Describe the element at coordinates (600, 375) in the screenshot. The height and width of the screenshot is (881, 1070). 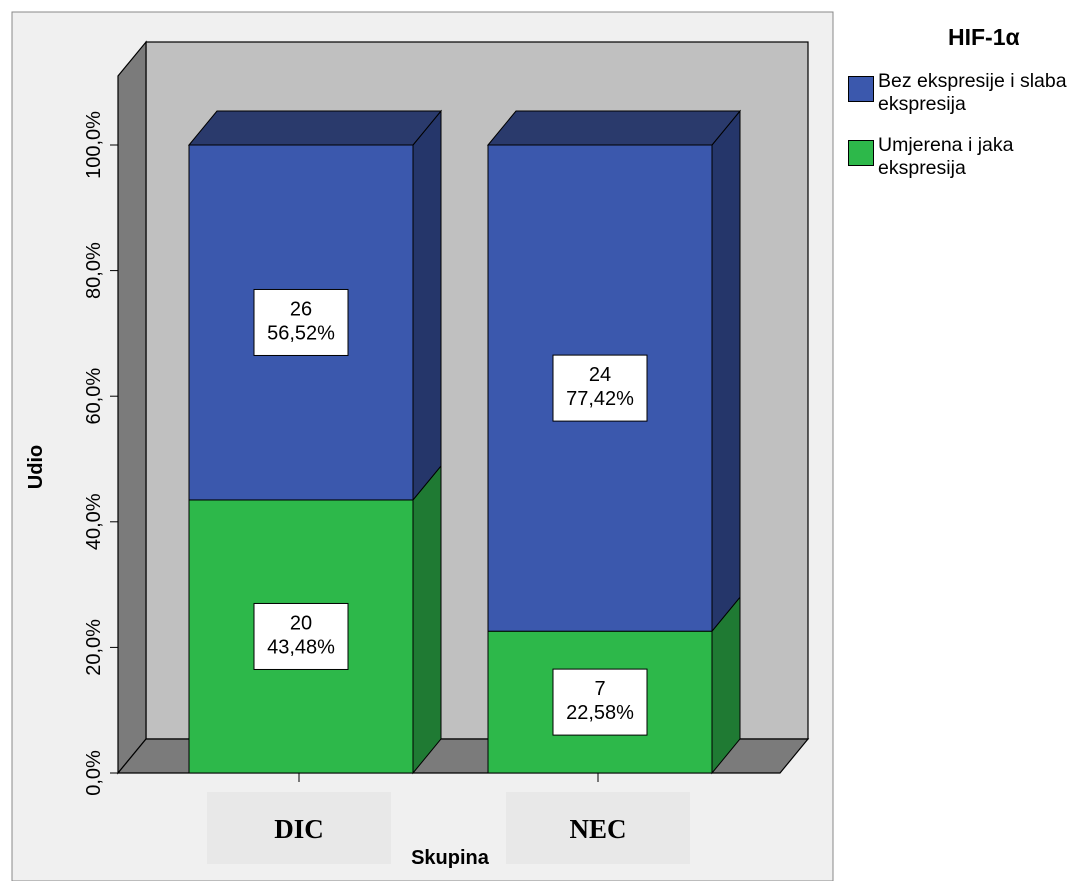
I see `data-label-count: 24` at that location.